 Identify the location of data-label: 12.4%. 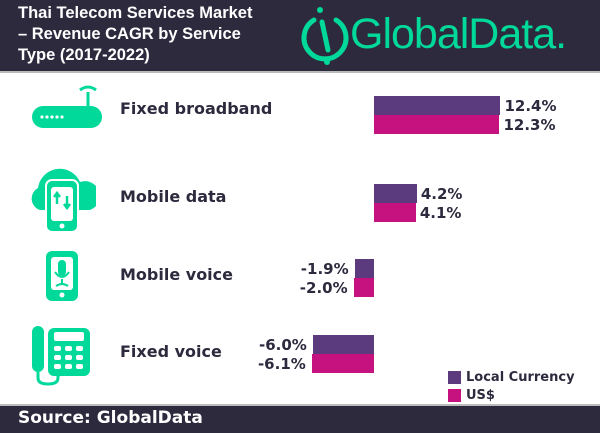
(530, 106).